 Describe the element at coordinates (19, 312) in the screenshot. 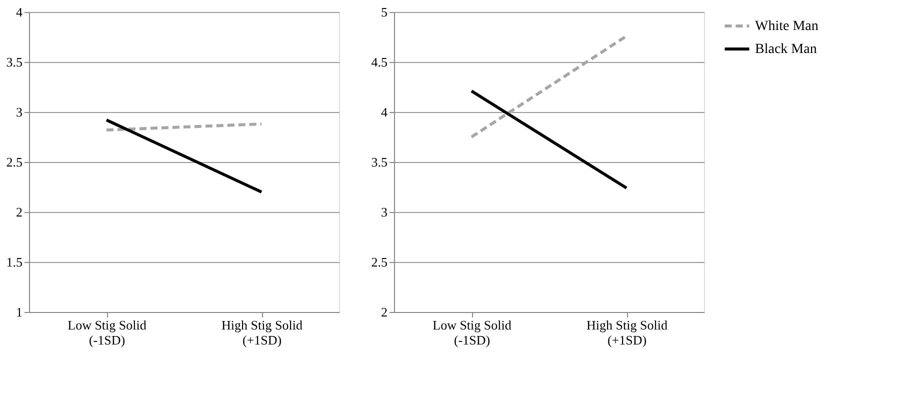

I see `y-tick-label: 1` at that location.